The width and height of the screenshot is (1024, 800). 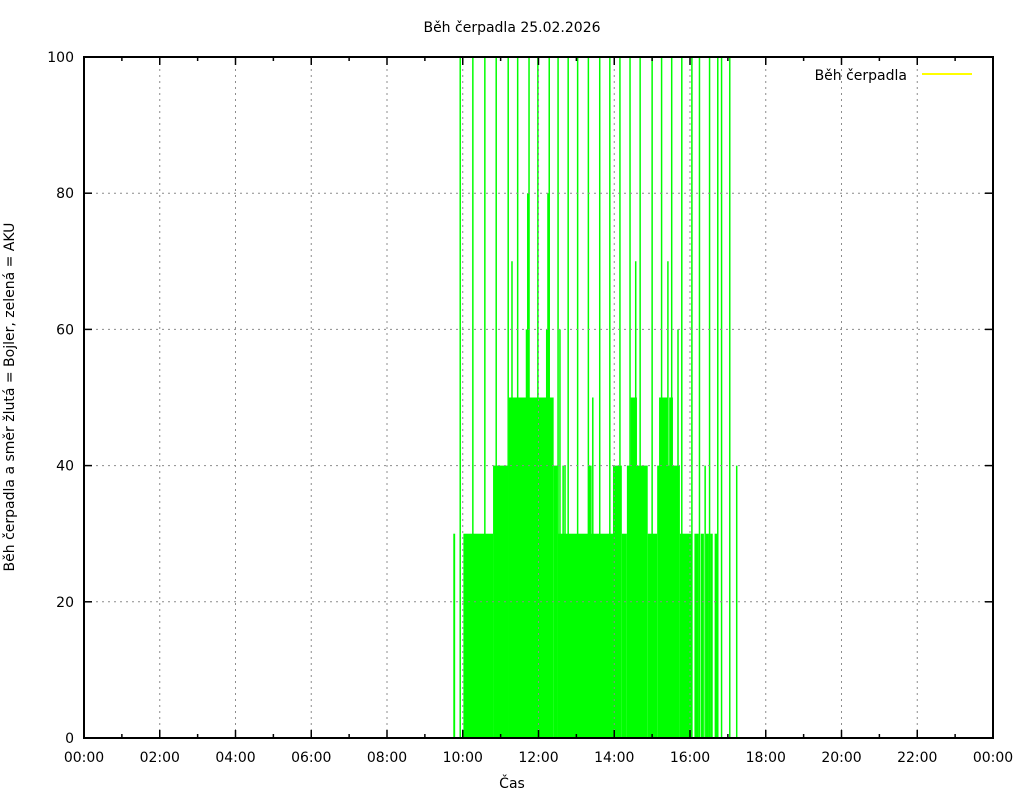 I want to click on y-tick-label: 40, so click(x=65, y=467).